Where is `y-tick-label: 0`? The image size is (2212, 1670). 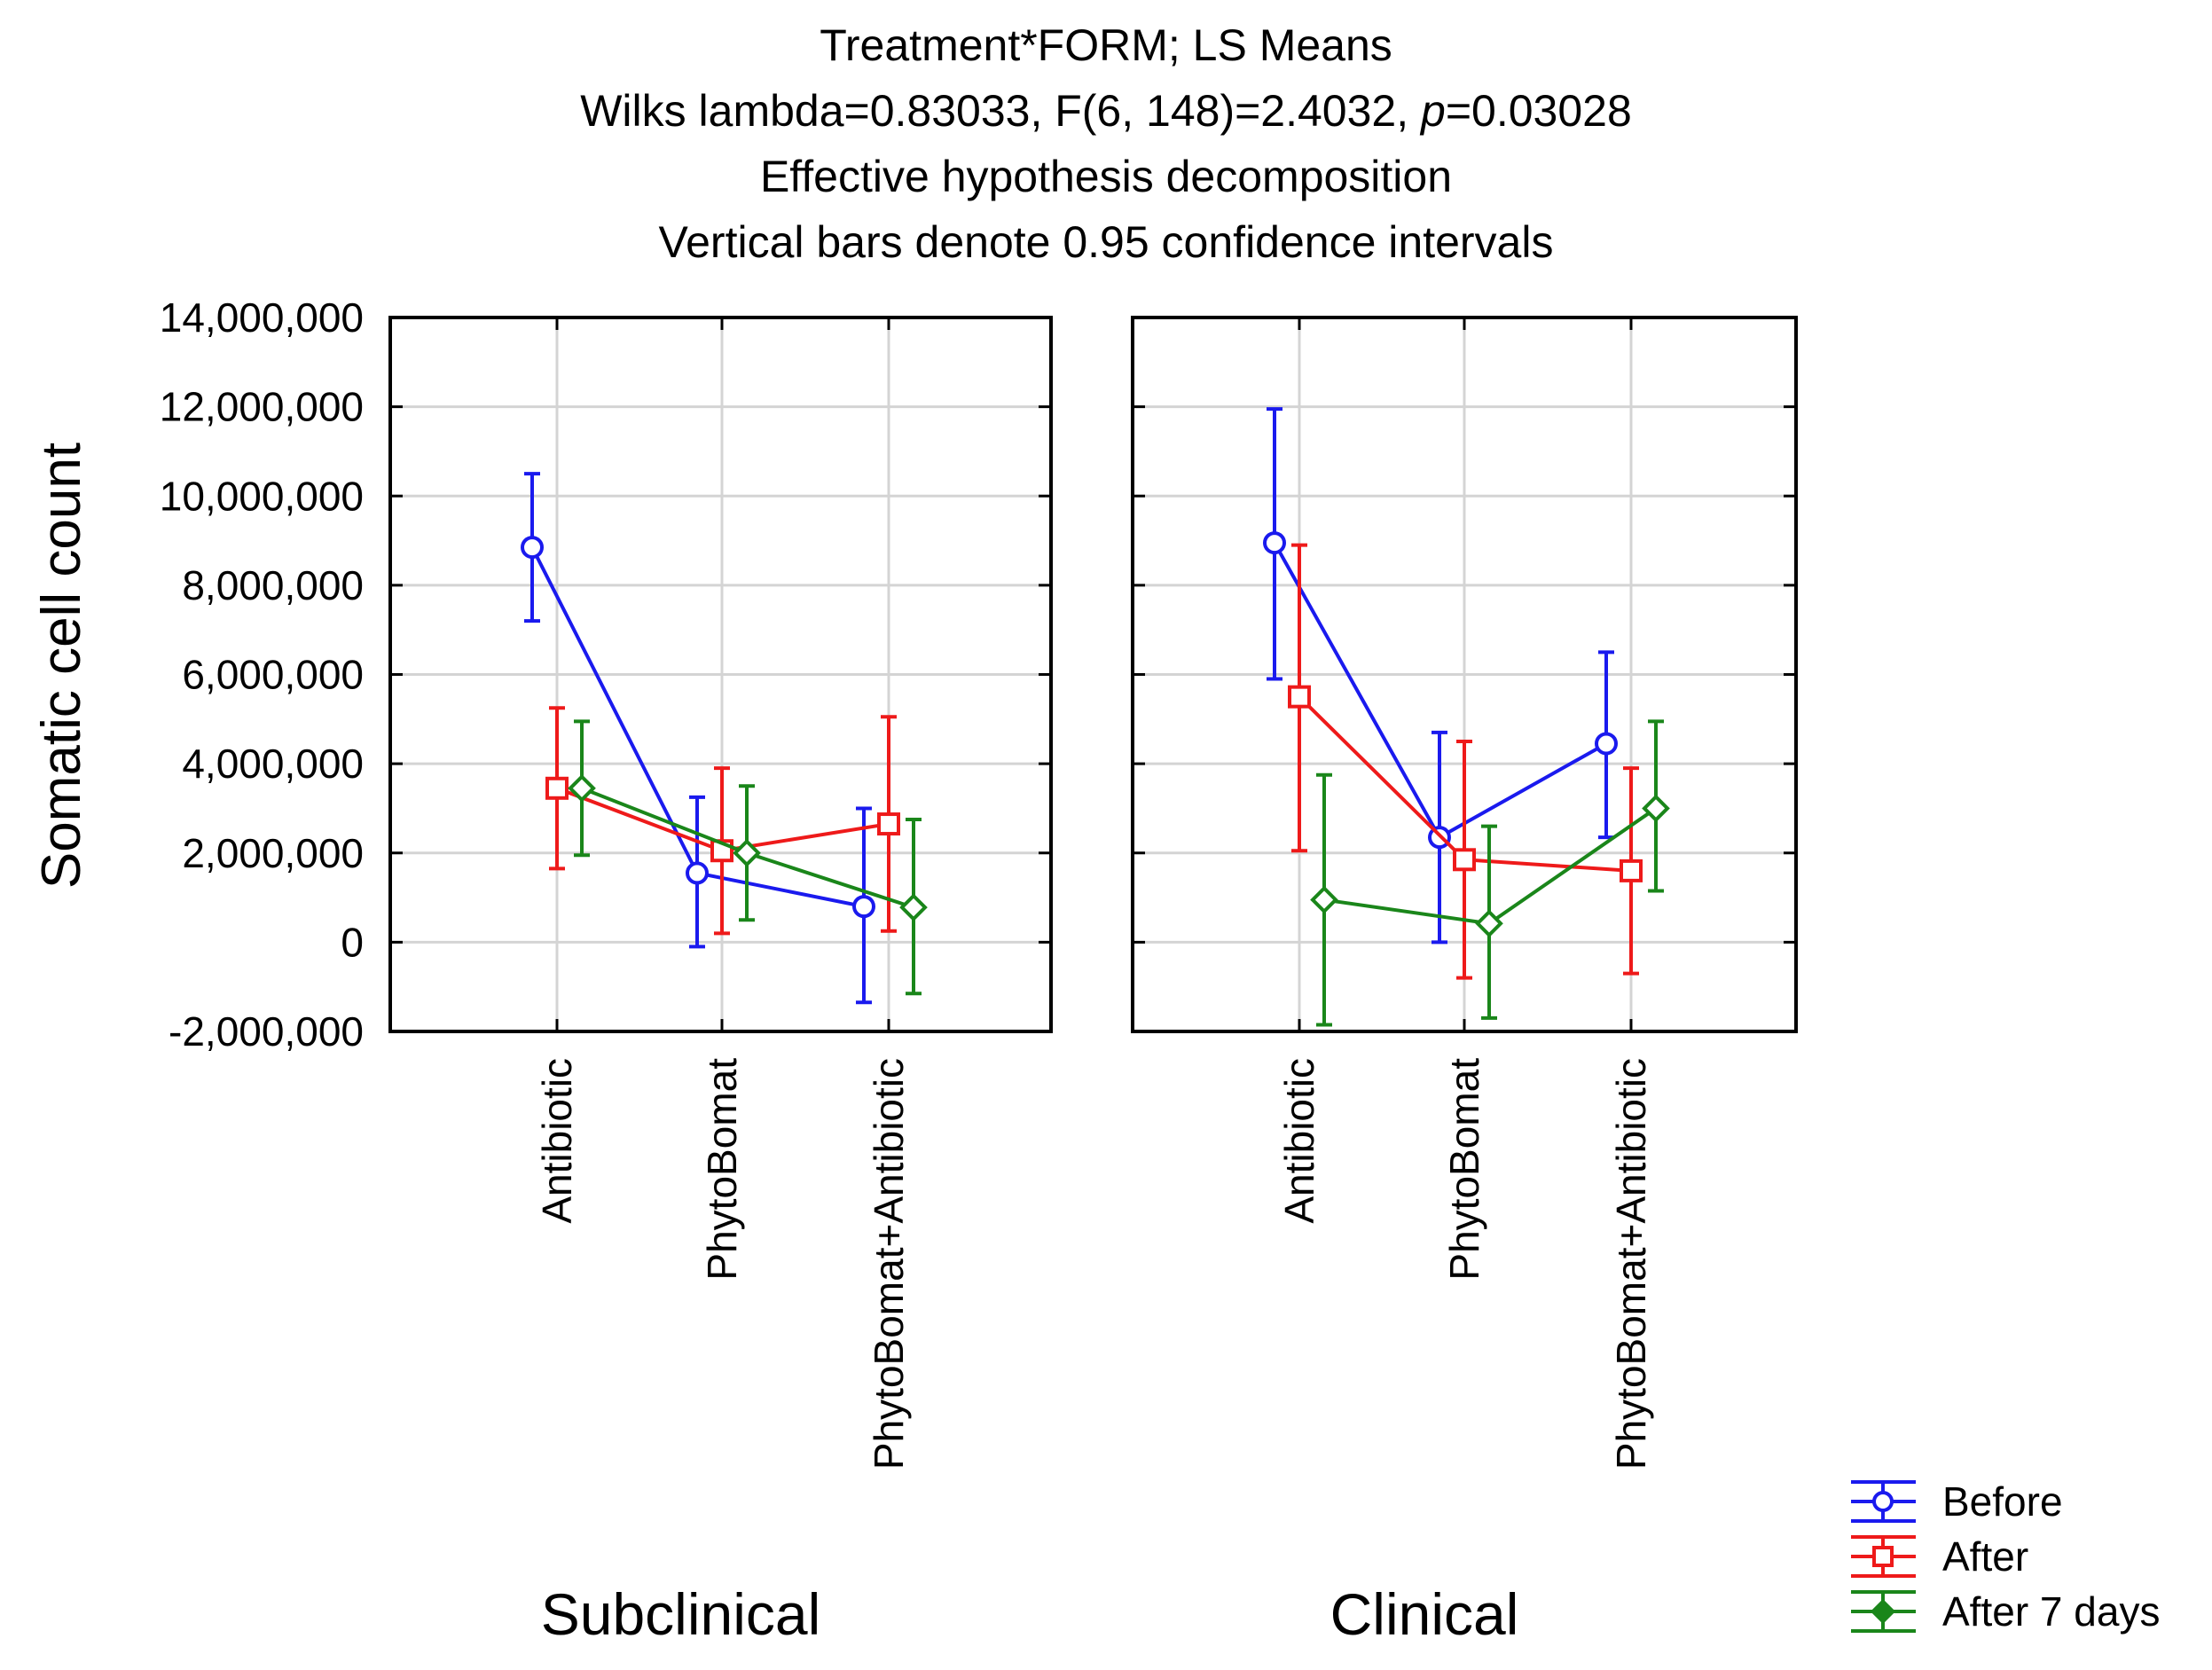
y-tick-label: 0 is located at coordinates (352, 942).